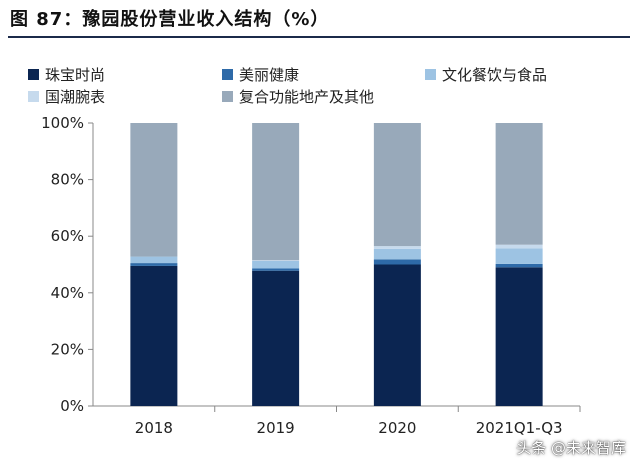  I want to click on legend-label-beauty: 美丽健康, so click(269, 75).